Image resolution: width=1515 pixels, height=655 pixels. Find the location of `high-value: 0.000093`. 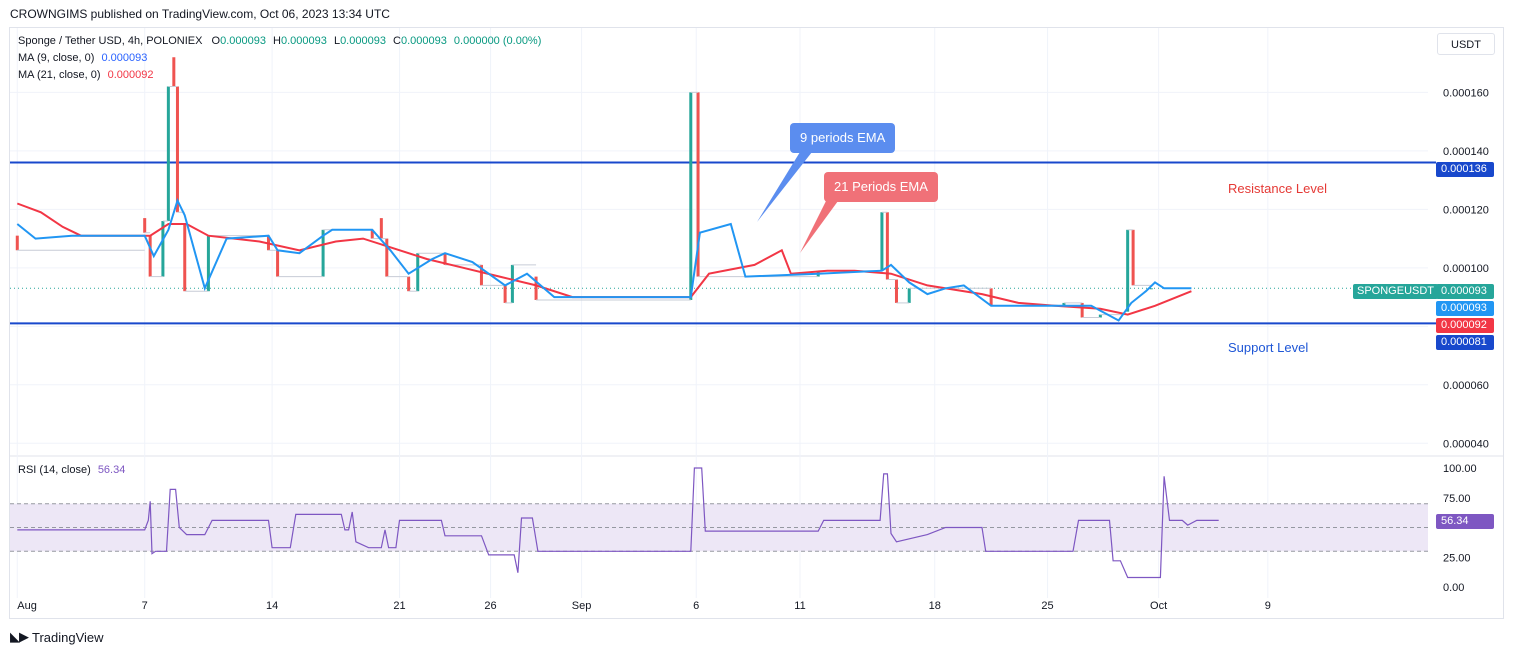

high-value: 0.000093 is located at coordinates (303, 41).